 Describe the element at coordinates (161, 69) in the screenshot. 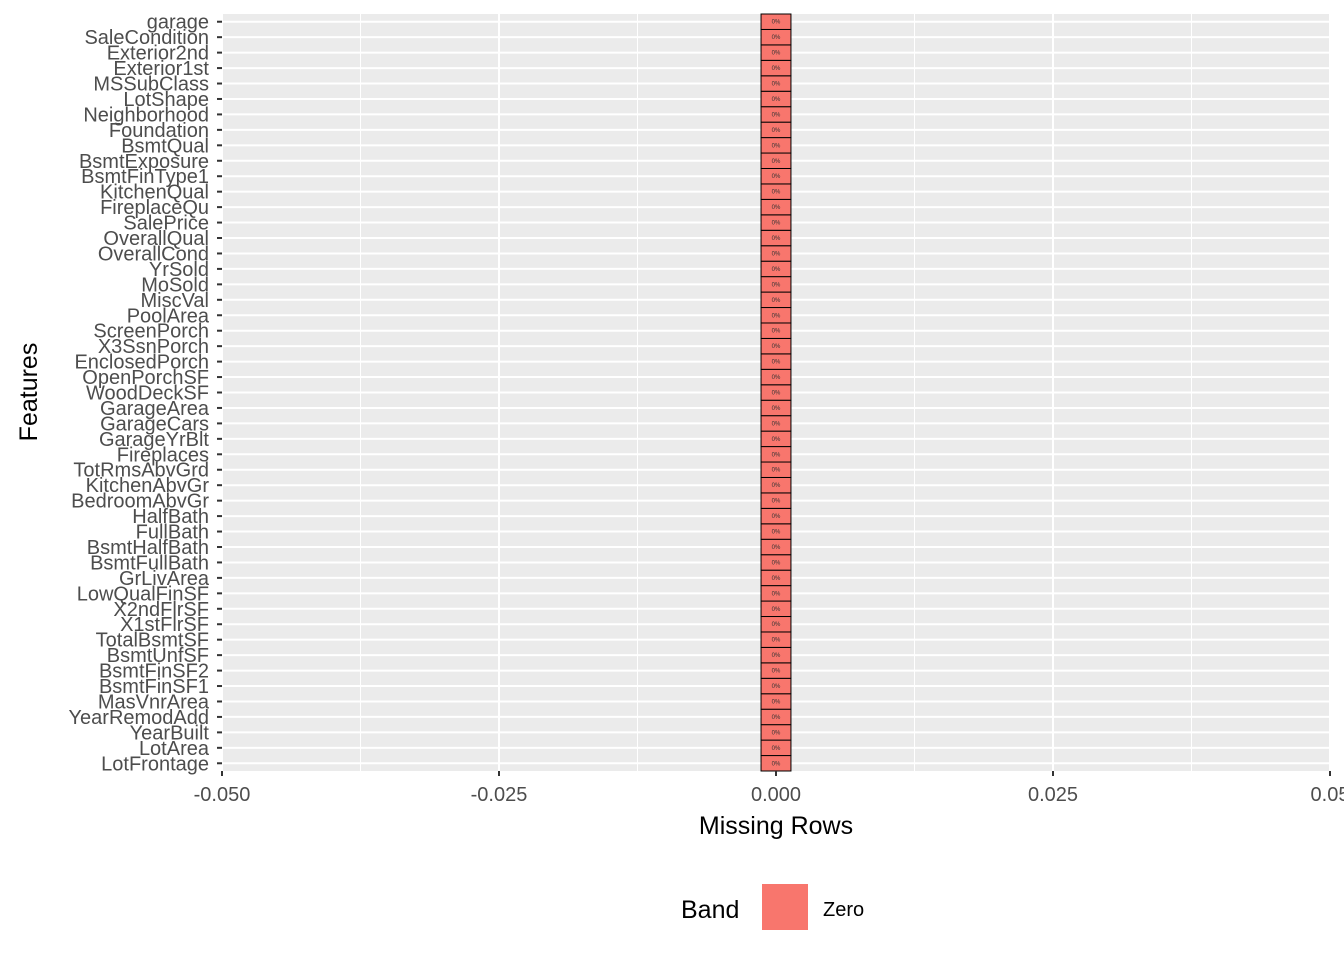

I see `y-tick-label: Exterior1st` at that location.